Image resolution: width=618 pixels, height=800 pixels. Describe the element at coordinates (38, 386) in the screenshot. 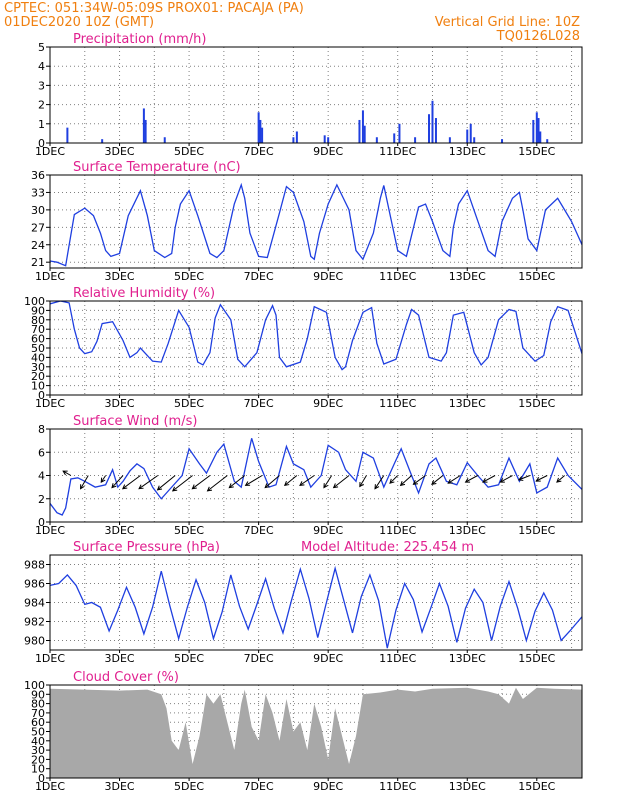

I see `rh-ytick-label: 10` at that location.